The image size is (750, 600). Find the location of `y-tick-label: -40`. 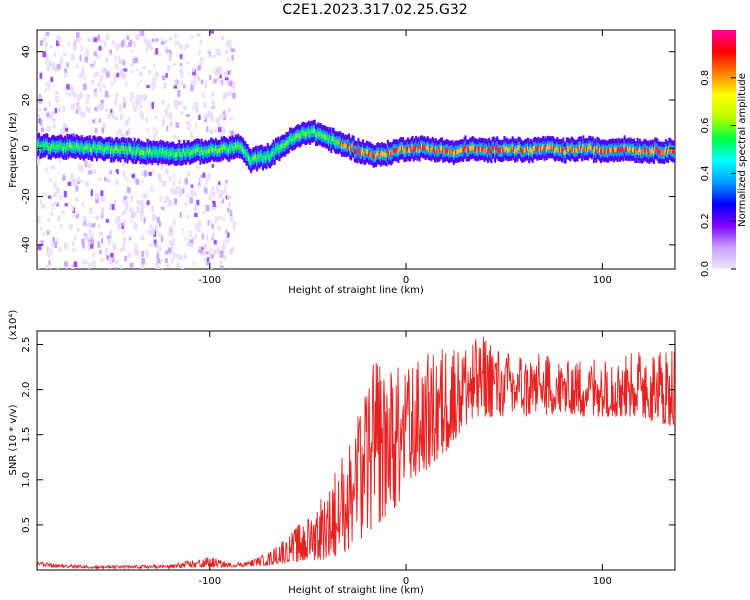

y-tick-label: -40 is located at coordinates (26, 245).